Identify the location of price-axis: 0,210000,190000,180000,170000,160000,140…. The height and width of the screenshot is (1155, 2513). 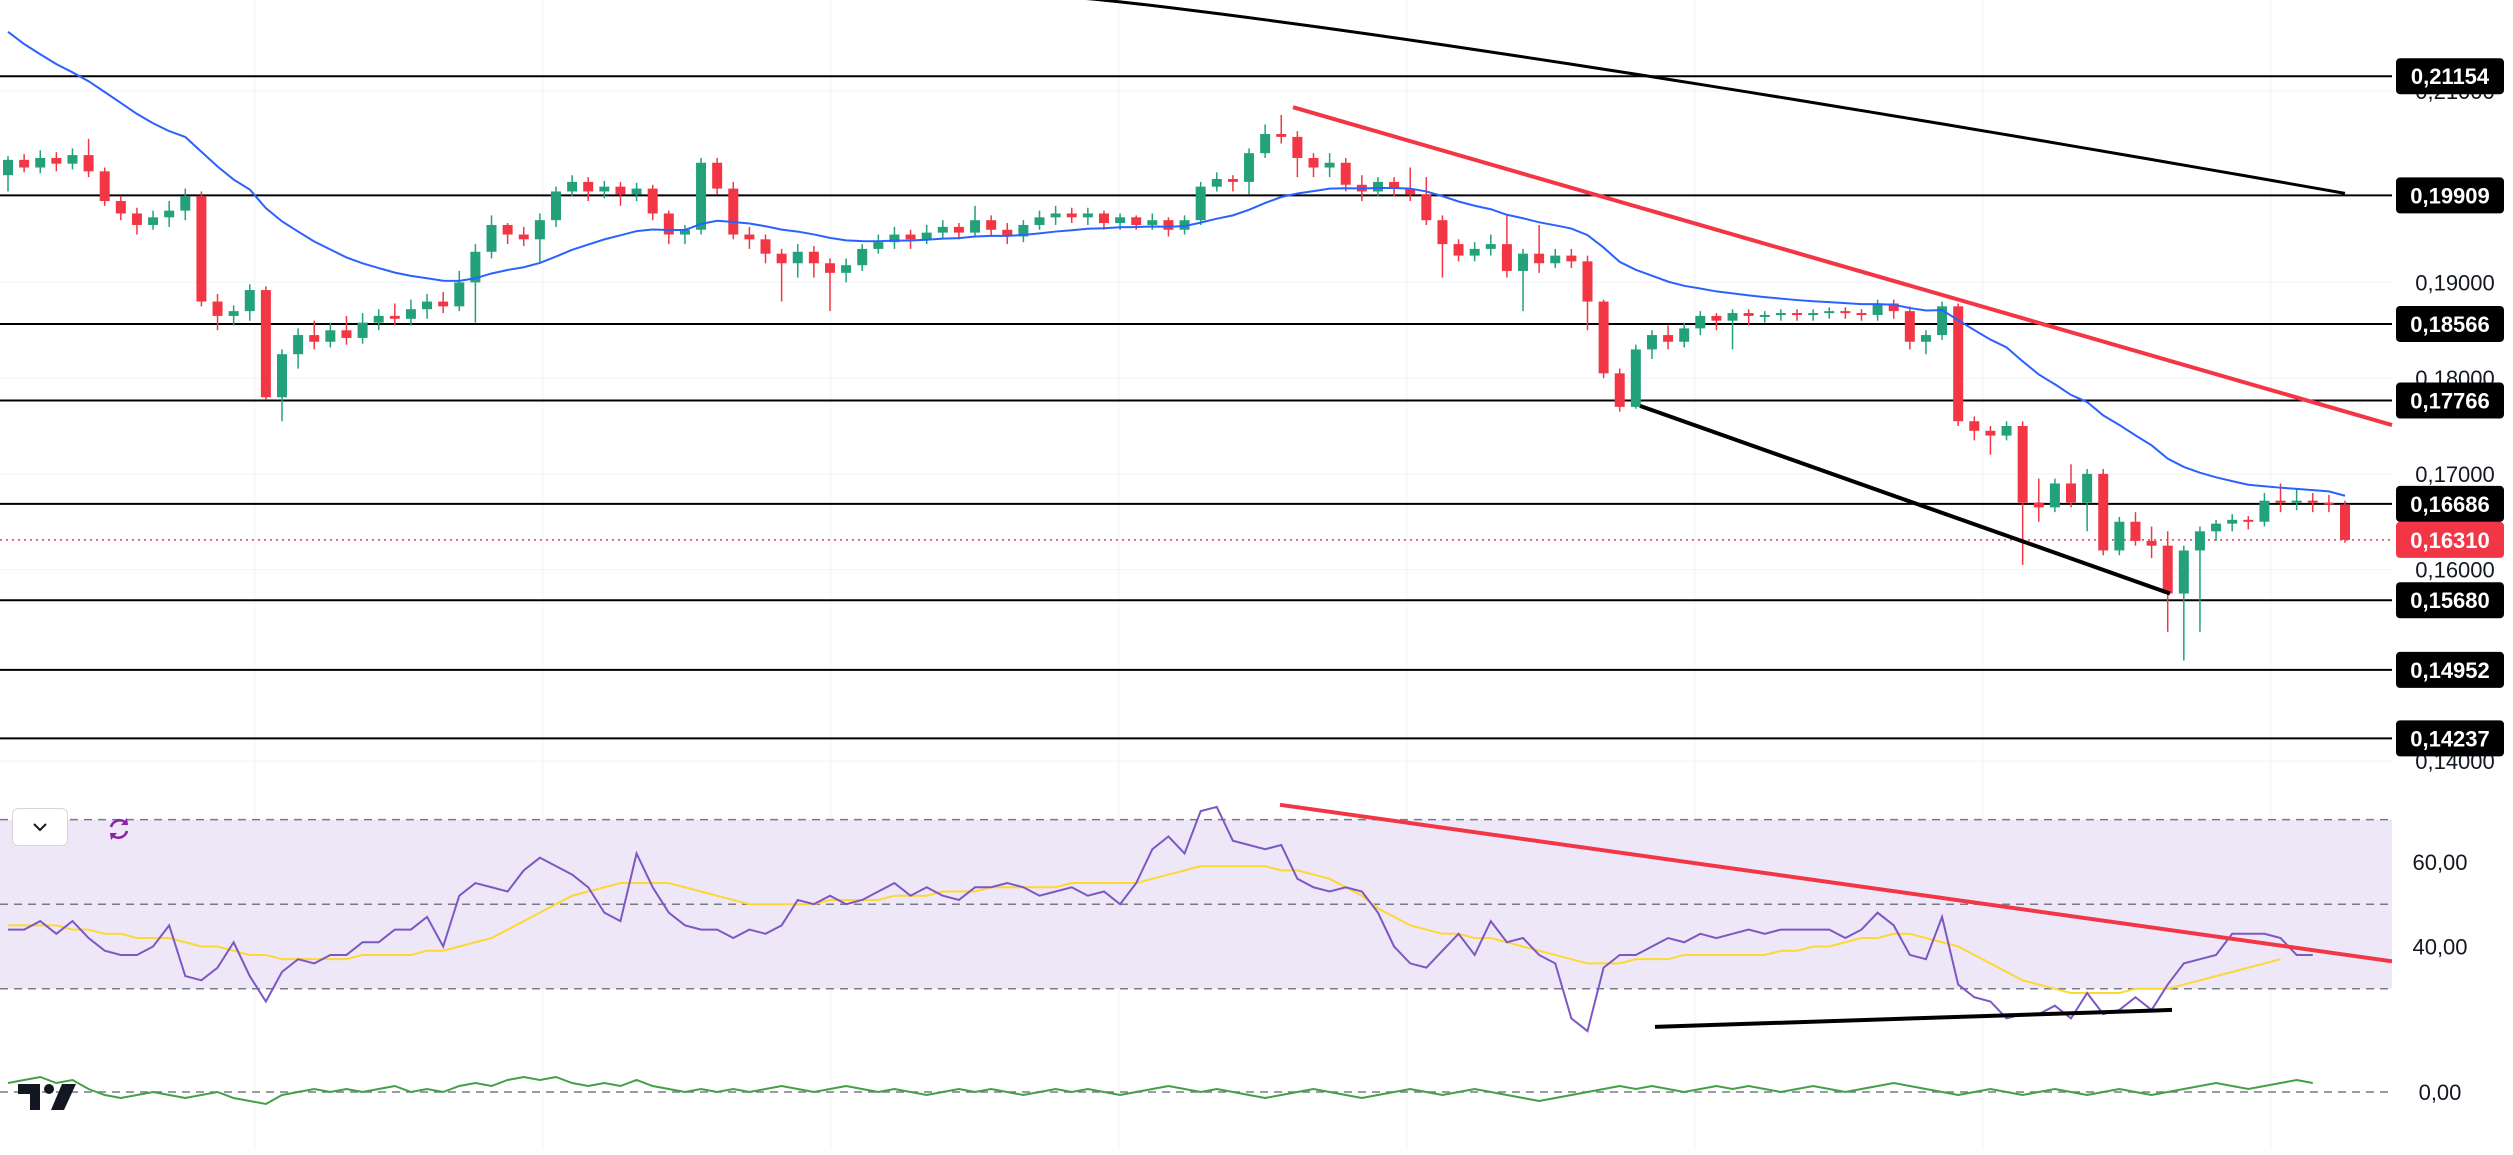
(2450, 581).